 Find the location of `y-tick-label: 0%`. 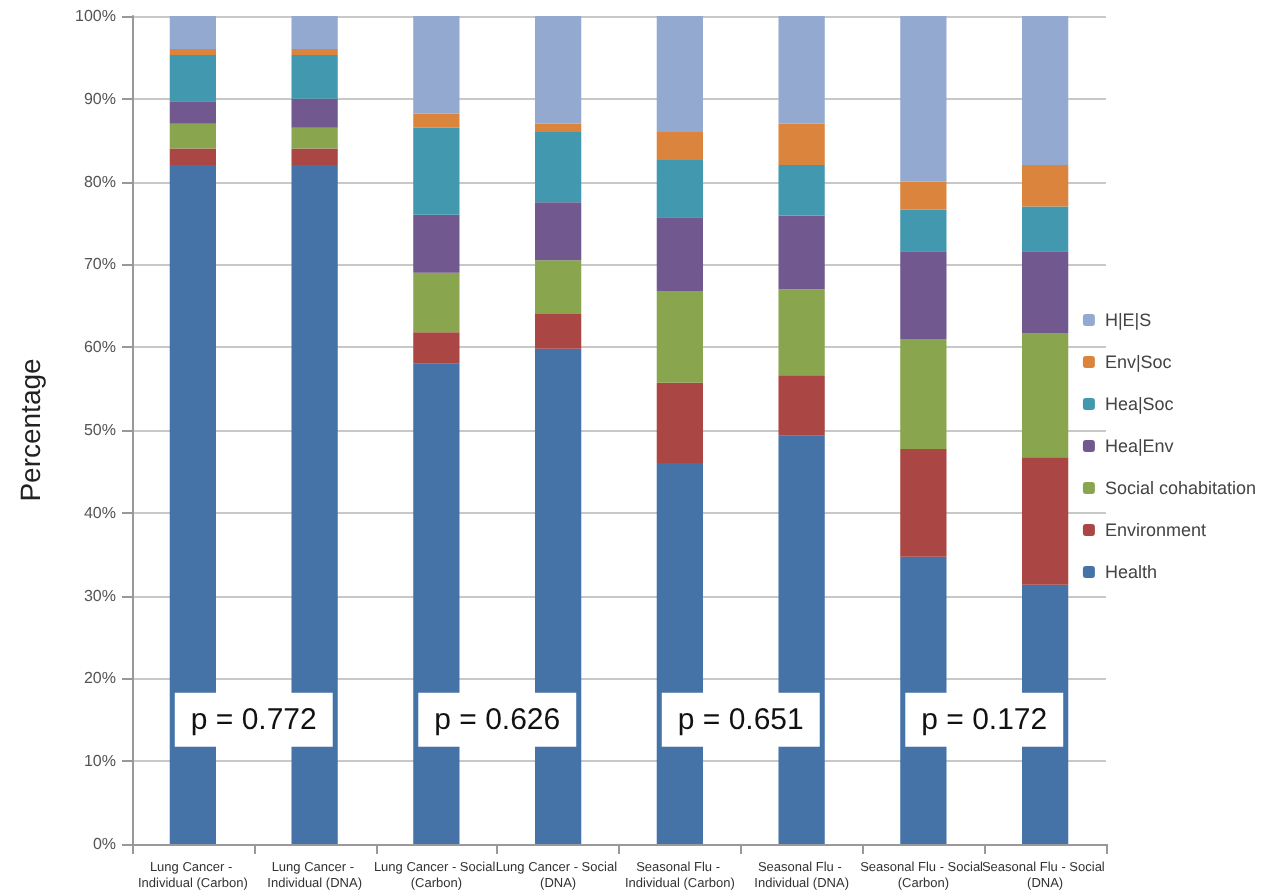

y-tick-label: 0% is located at coordinates (104, 844).